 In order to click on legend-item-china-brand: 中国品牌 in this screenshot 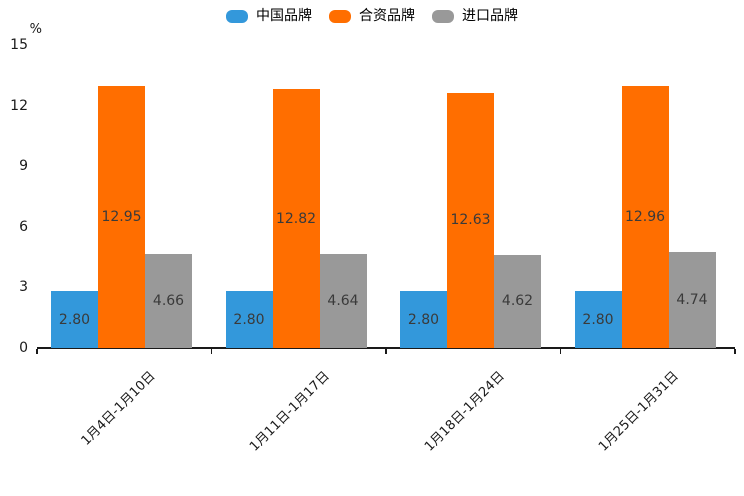, I will do `click(269, 16)`.